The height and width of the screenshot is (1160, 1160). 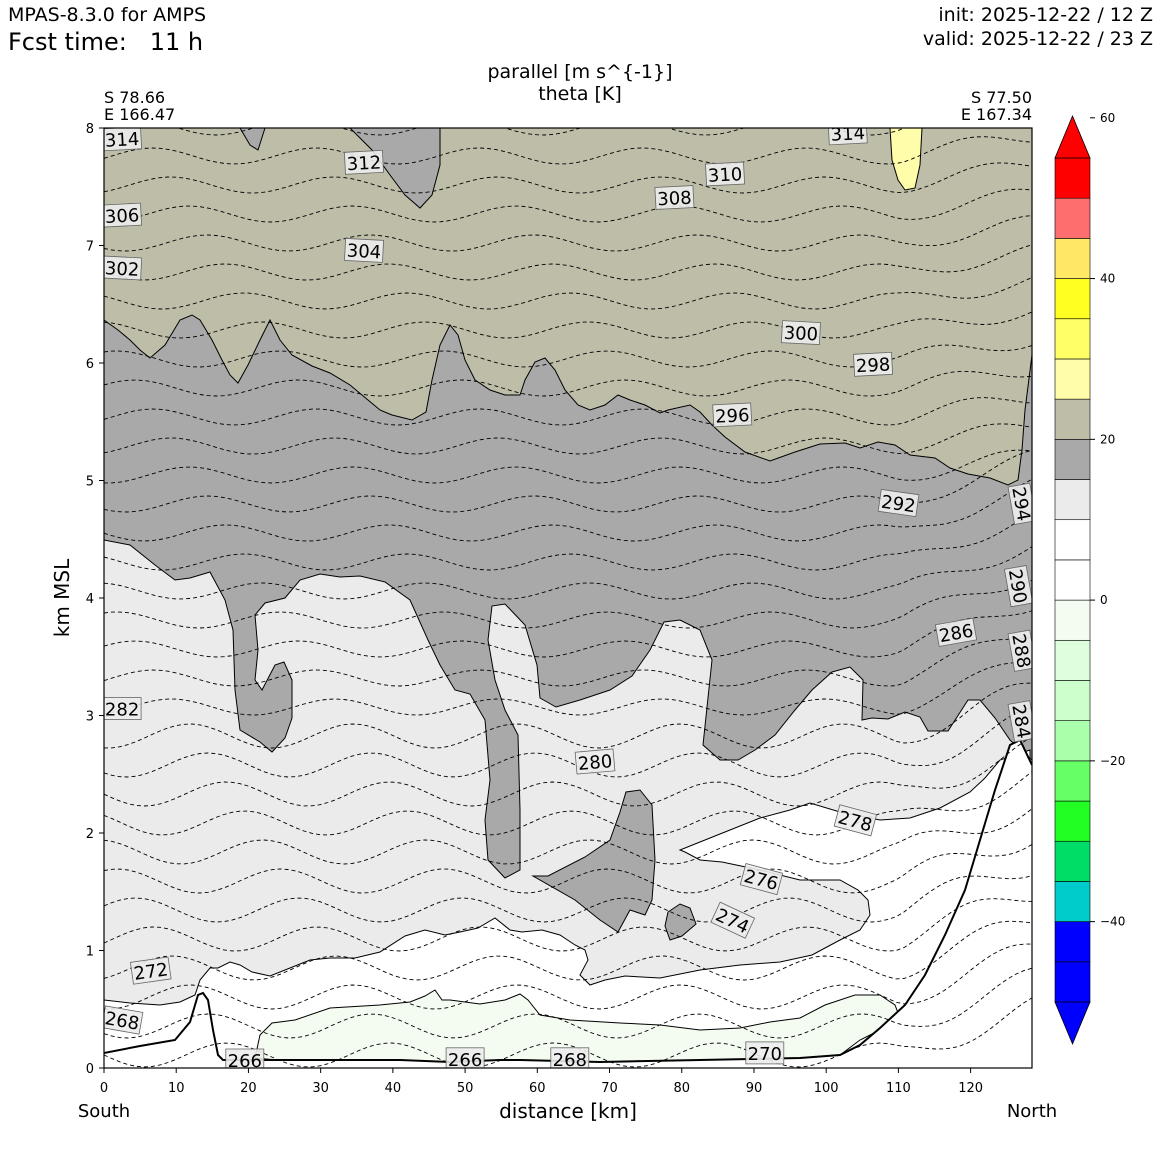 I want to click on y-tick-label: 6, so click(x=90, y=364).